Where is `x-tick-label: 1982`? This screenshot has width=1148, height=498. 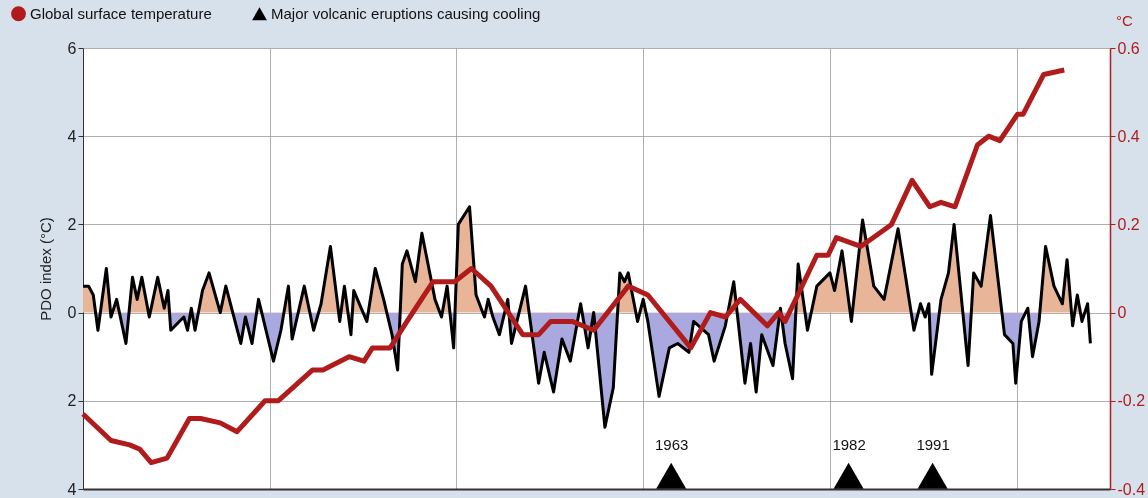
x-tick-label: 1982 is located at coordinates (849, 444).